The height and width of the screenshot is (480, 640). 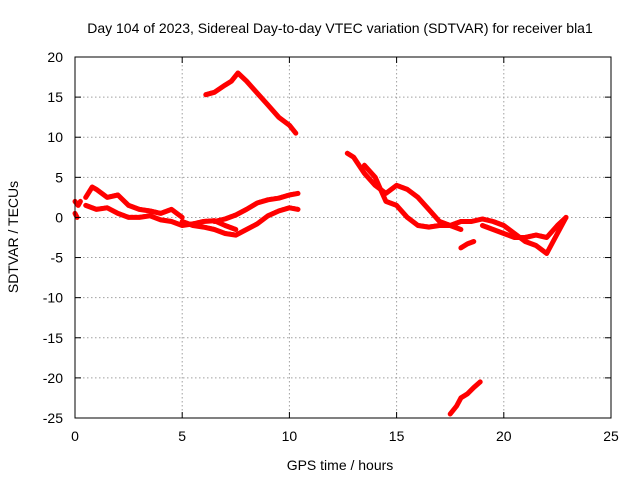 What do you see at coordinates (53, 338) in the screenshot?
I see `y-tick-label-2: -15` at bounding box center [53, 338].